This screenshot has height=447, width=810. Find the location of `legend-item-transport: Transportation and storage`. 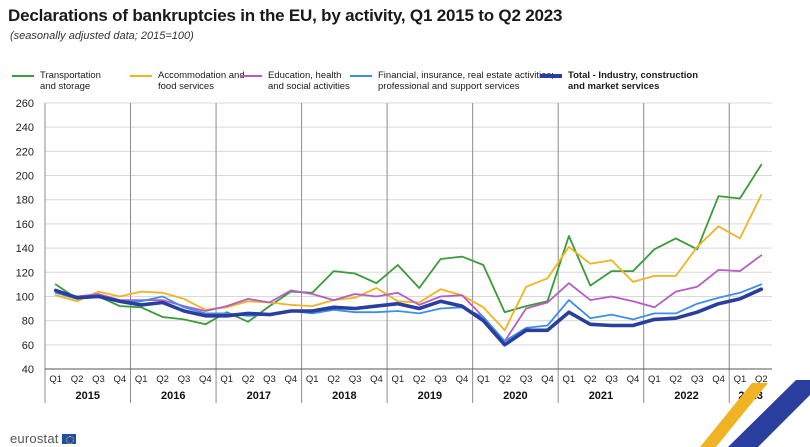

legend-item-transport: Transportation and storage is located at coordinates (56, 81).